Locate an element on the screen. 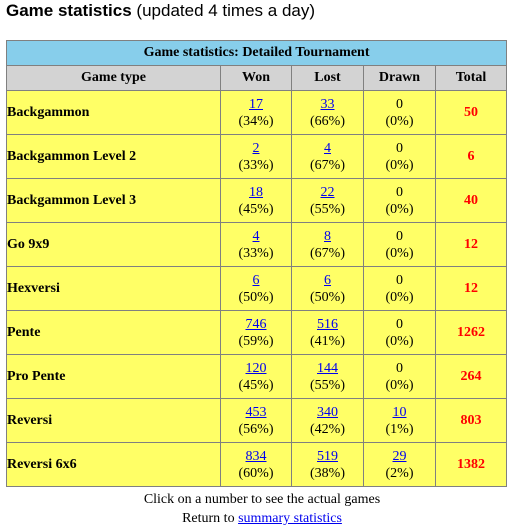 The image size is (523, 532). game-type-cell: Reversi 6x6 is located at coordinates (113, 464).